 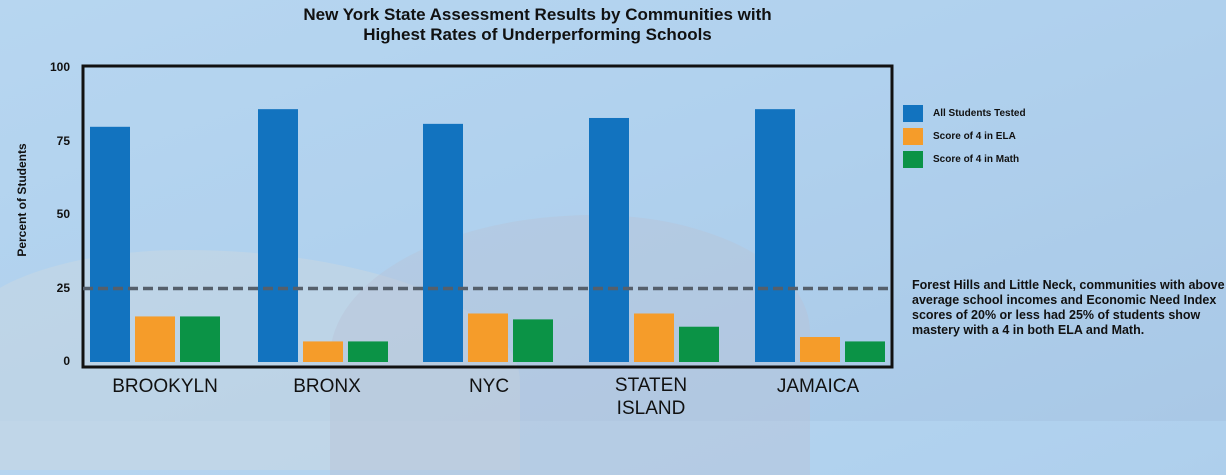 I want to click on x-tick-label-line: ISLAND, so click(x=651, y=408).